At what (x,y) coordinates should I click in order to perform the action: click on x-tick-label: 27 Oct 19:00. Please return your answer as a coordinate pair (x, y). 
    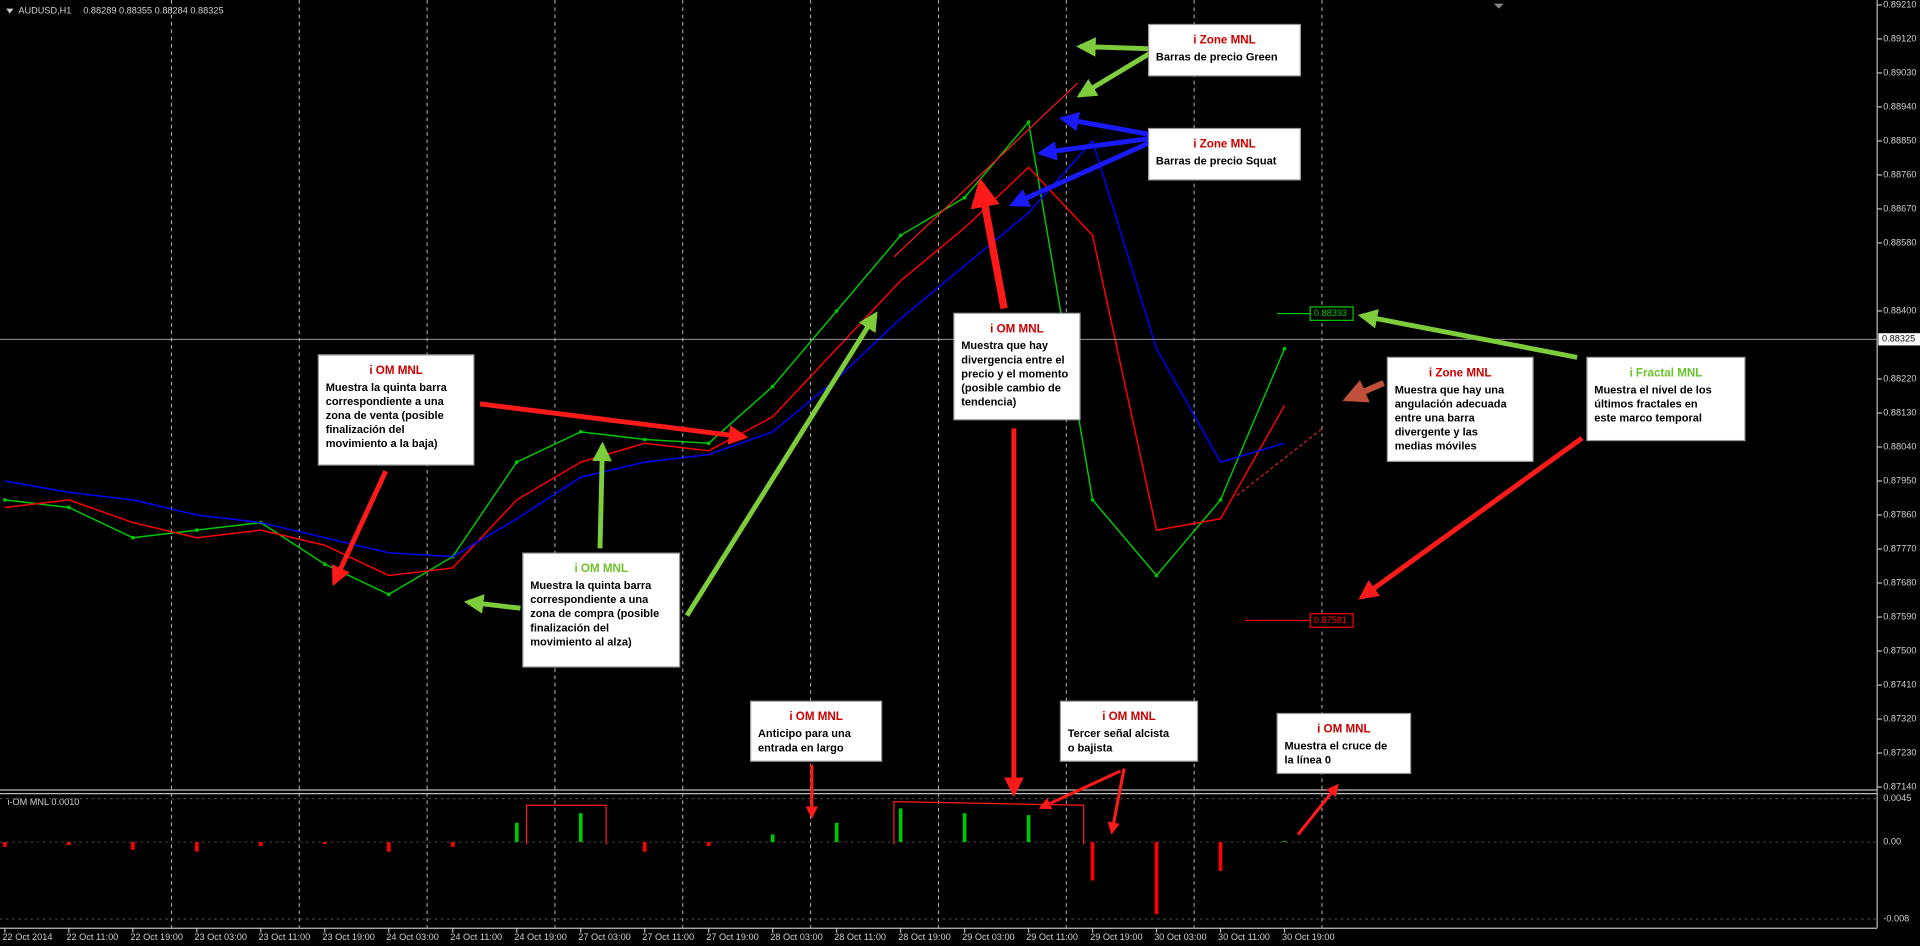
    Looking at the image, I should click on (732, 937).